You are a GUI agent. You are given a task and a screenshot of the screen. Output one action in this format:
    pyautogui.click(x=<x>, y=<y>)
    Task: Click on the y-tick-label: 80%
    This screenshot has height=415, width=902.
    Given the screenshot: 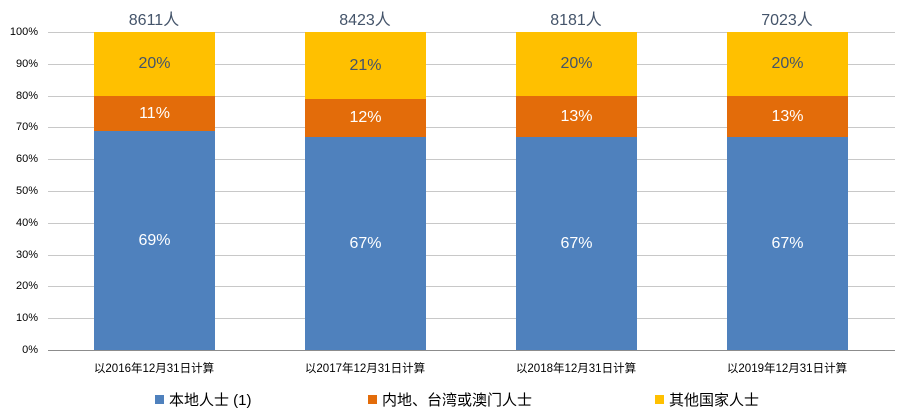 What is the action you would take?
    pyautogui.click(x=26, y=95)
    